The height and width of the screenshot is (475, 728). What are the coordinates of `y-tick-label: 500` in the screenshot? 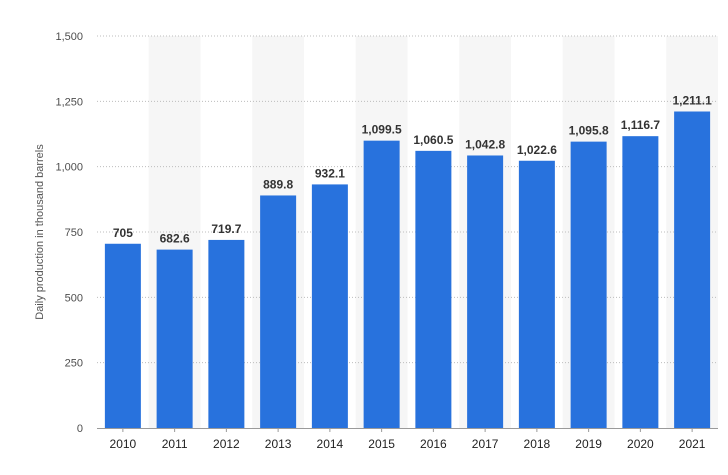 It's located at (74, 298).